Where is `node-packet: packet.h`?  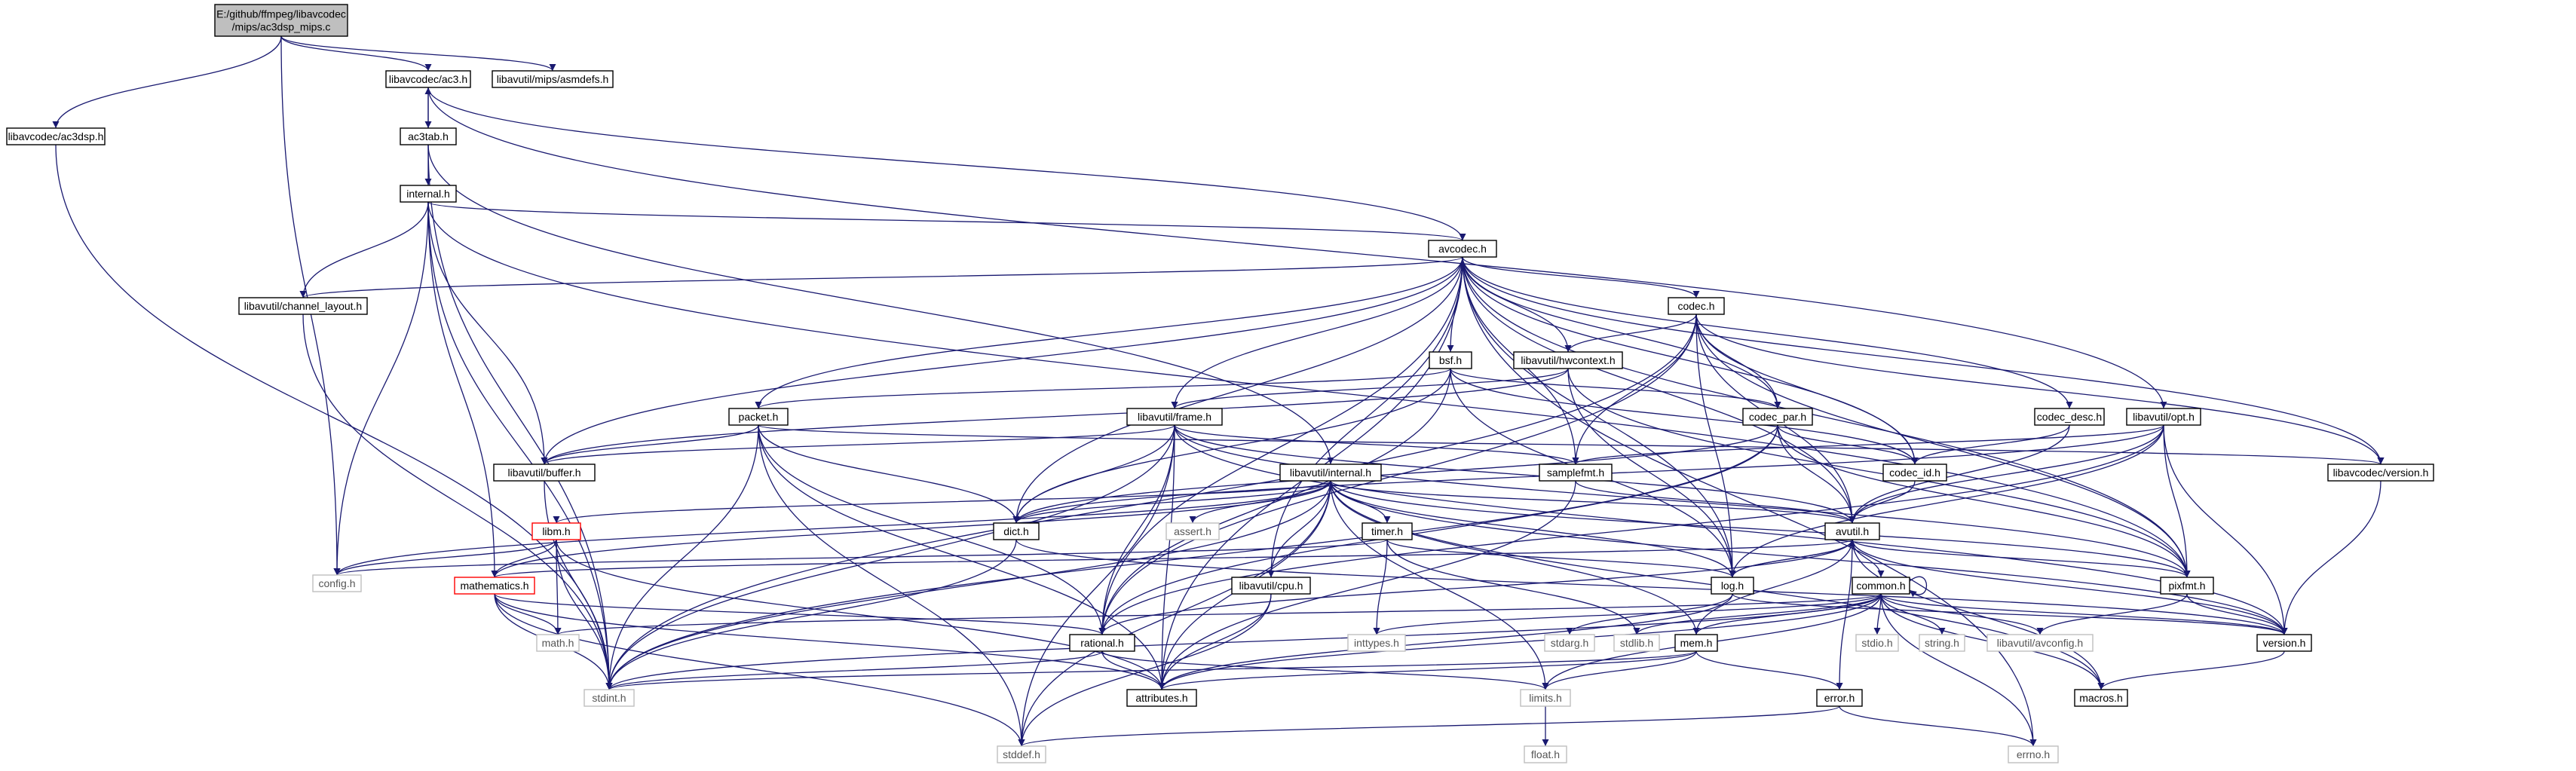
node-packet: packet.h is located at coordinates (758, 417).